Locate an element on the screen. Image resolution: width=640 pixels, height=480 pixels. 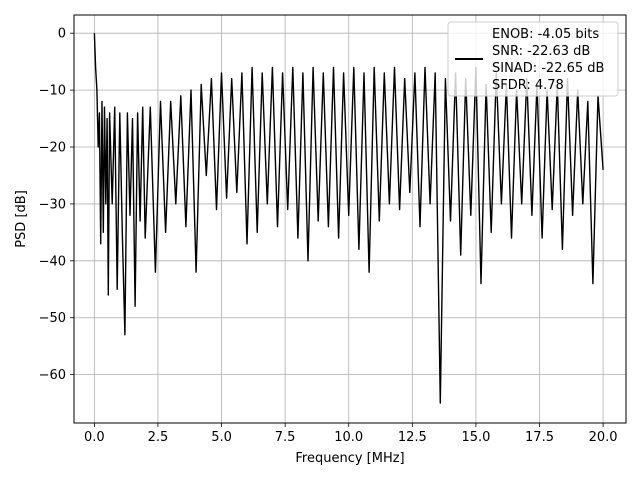
legend-box is located at coordinates (533, 59).